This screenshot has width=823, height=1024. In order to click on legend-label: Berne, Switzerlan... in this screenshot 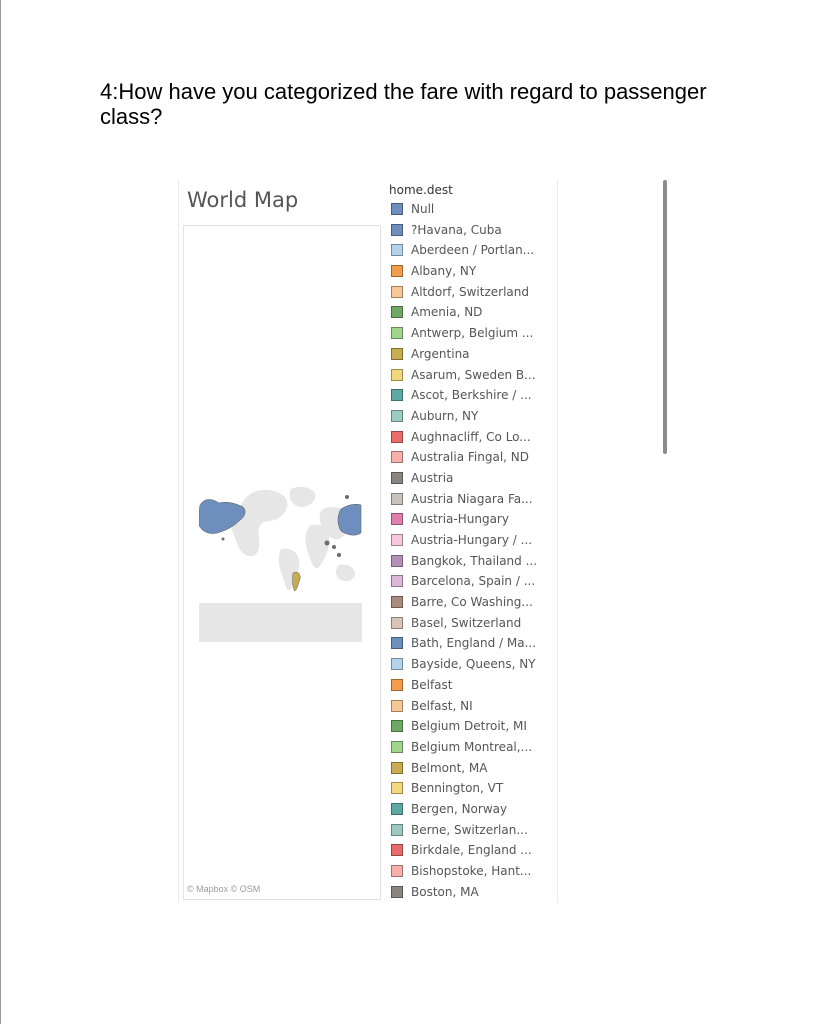, I will do `click(469, 829)`.